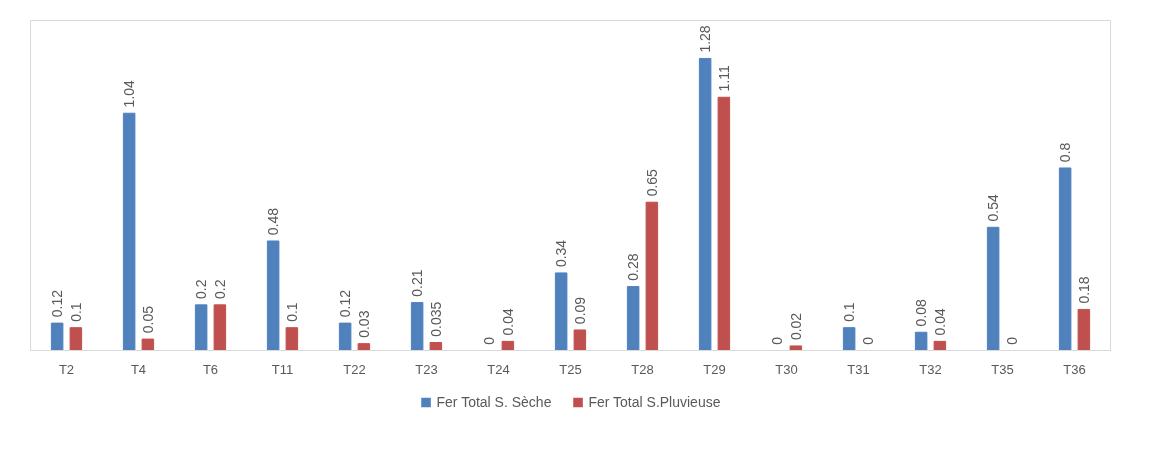 The height and width of the screenshot is (468, 1168). Describe the element at coordinates (138, 369) in the screenshot. I see `x-tick-label: T4` at that location.